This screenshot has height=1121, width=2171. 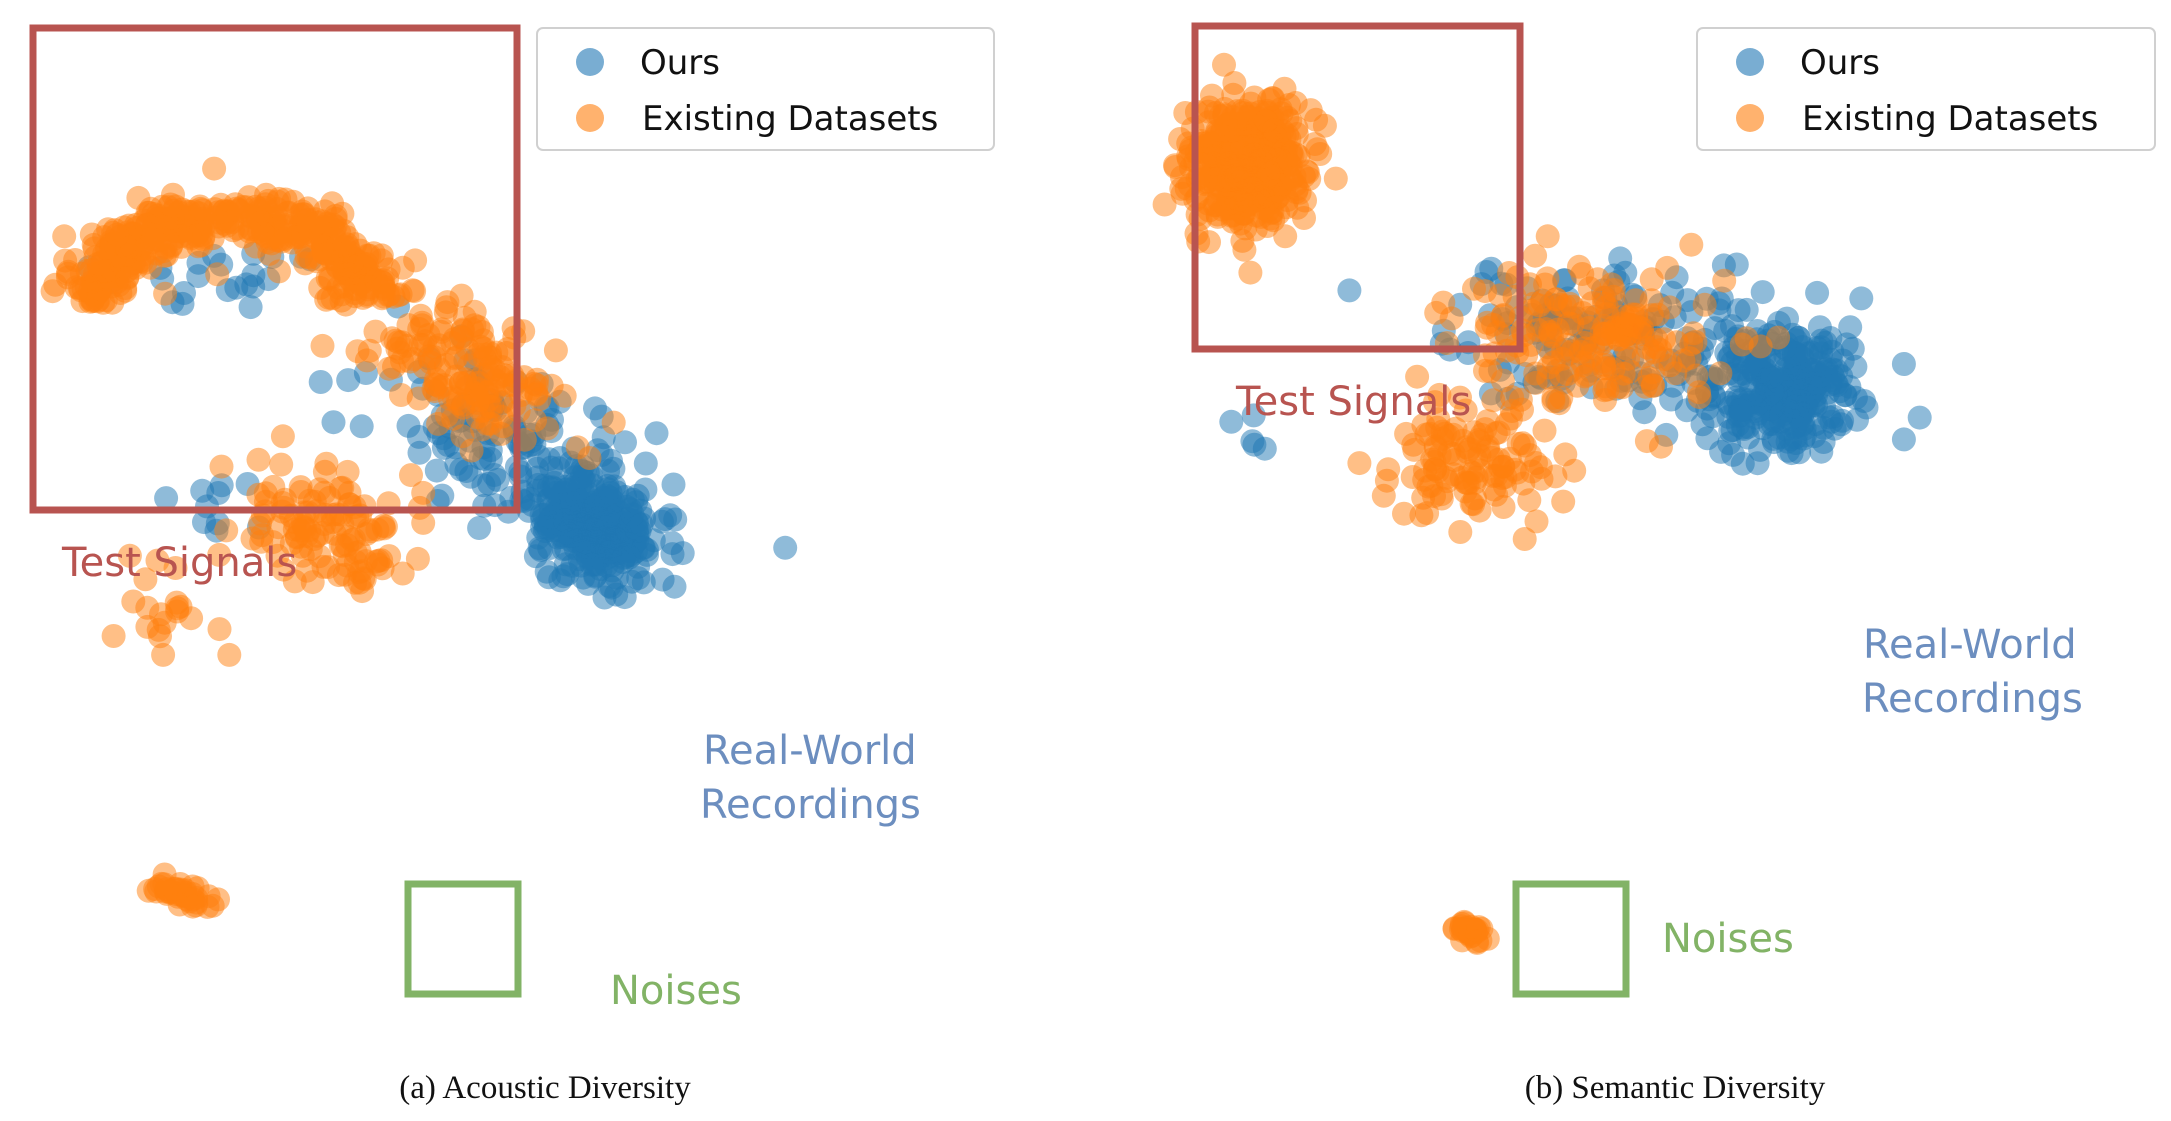 I want to click on noises-box, so click(x=1571, y=939).